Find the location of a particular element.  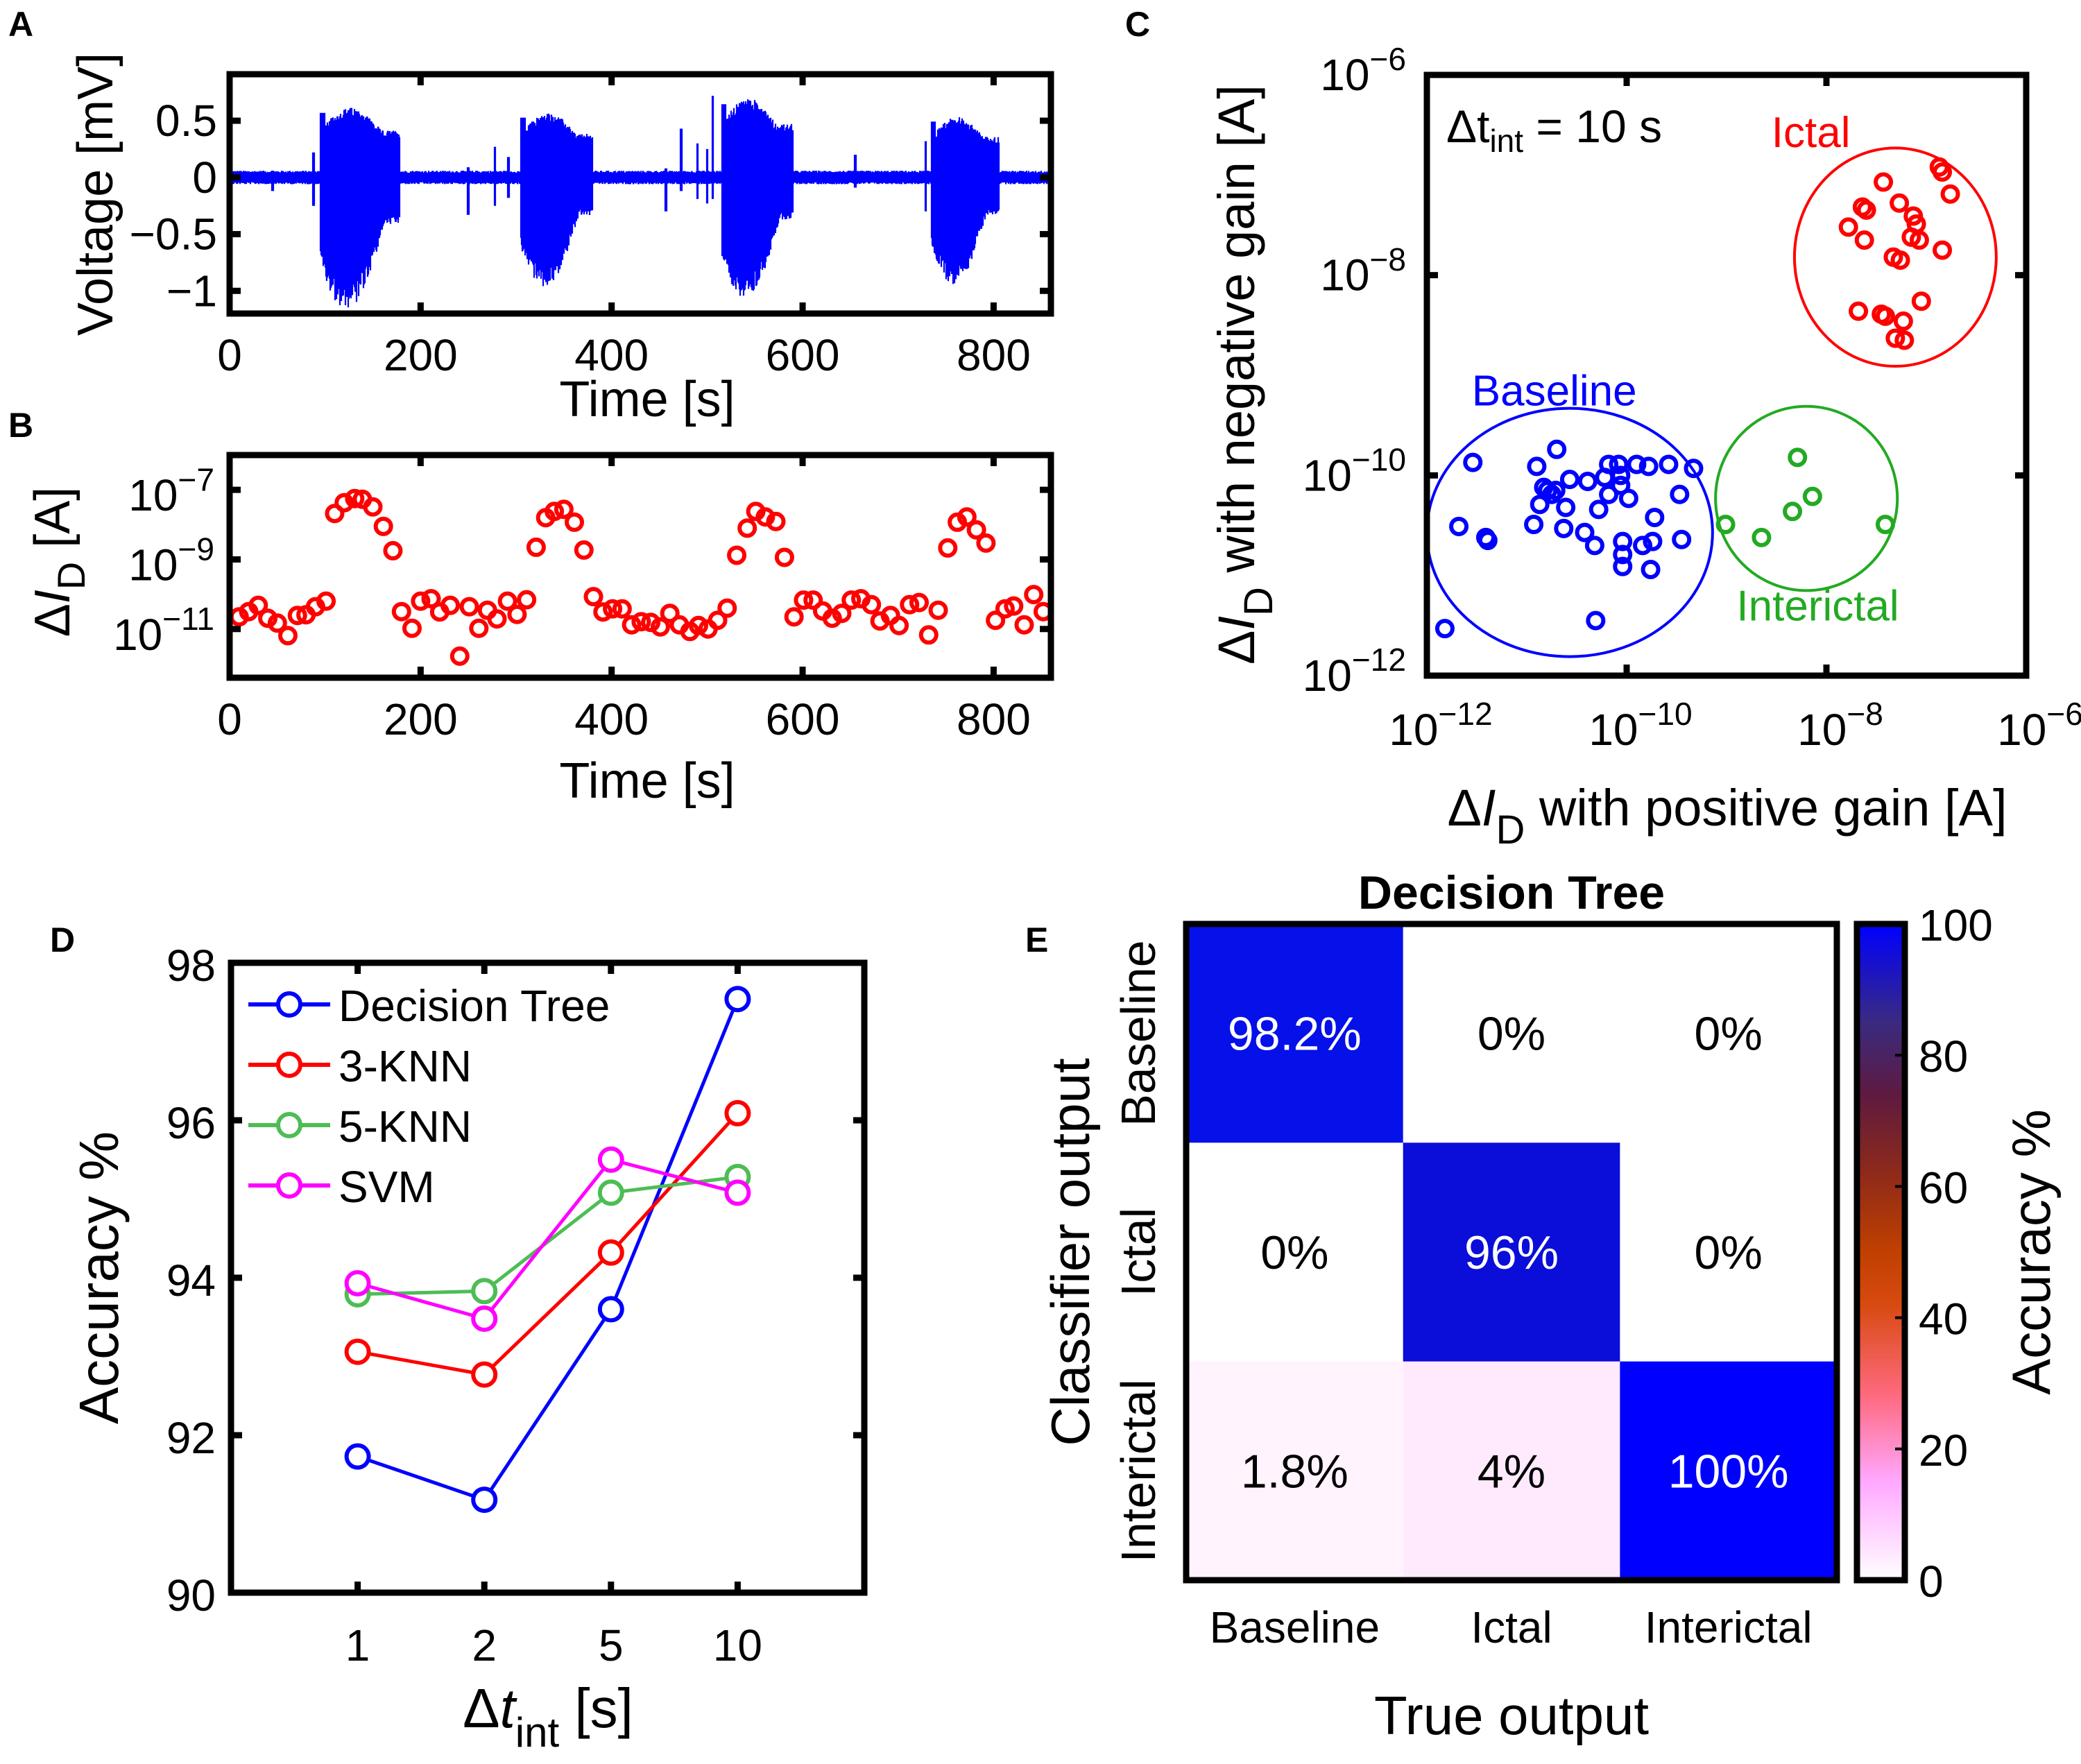

cluster-ictal: Ictal is located at coordinates (1885, 239).